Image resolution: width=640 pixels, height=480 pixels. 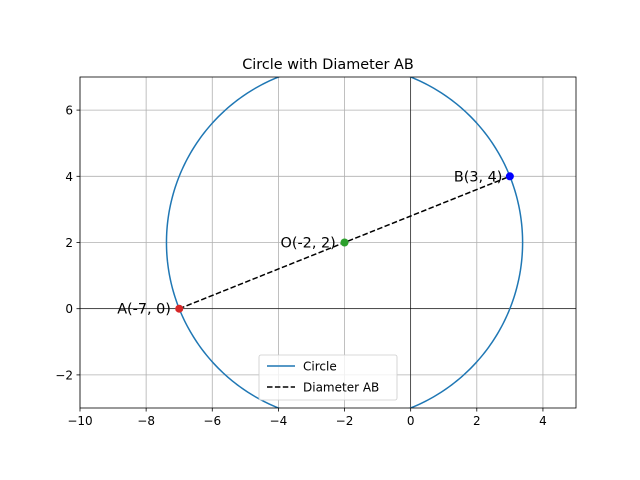 What do you see at coordinates (69, 177) in the screenshot?
I see `y-tick-label: 4` at bounding box center [69, 177].